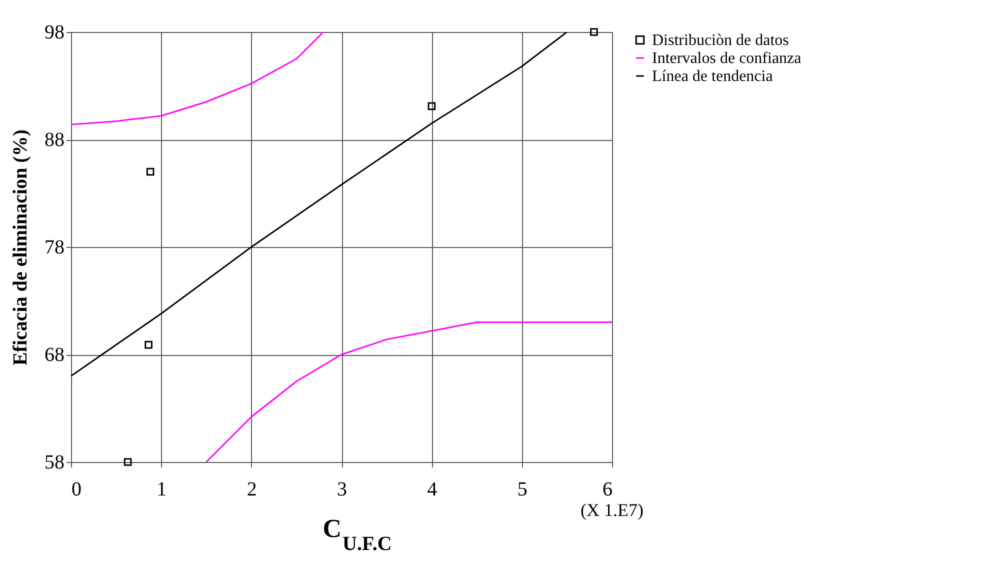 The width and height of the screenshot is (992, 579). What do you see at coordinates (432, 489) in the screenshot?
I see `x-tick-label: 4` at bounding box center [432, 489].